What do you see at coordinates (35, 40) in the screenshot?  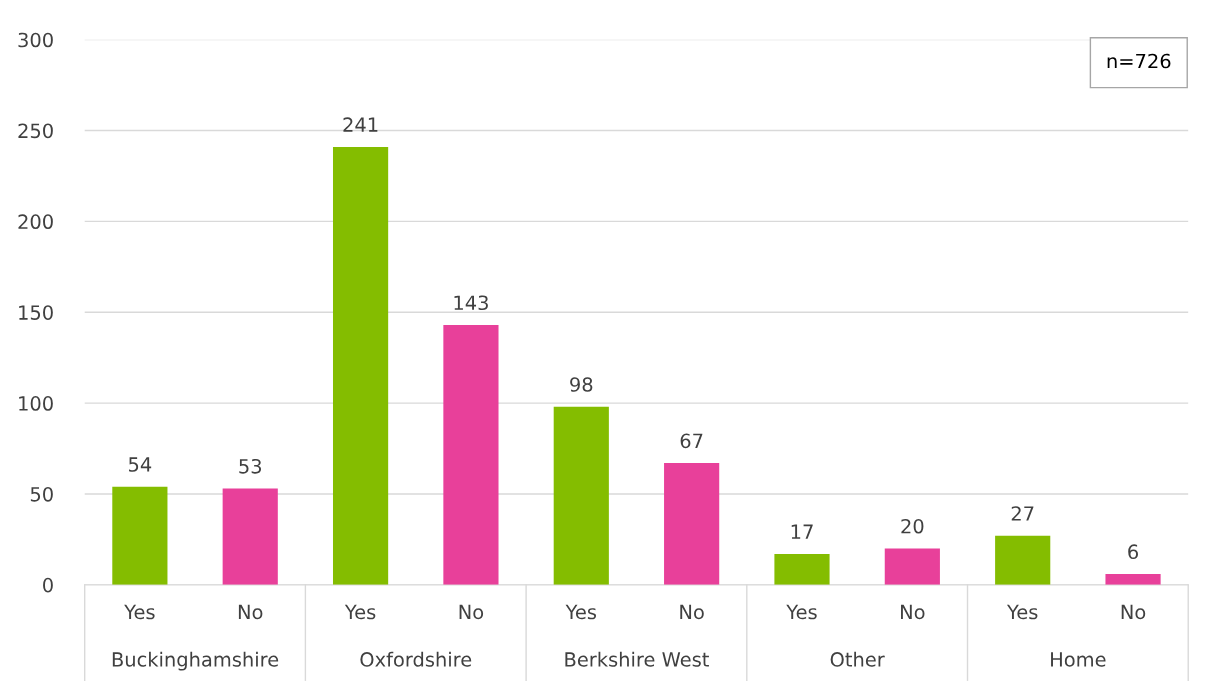 I see `y-tick-label: 300` at bounding box center [35, 40].